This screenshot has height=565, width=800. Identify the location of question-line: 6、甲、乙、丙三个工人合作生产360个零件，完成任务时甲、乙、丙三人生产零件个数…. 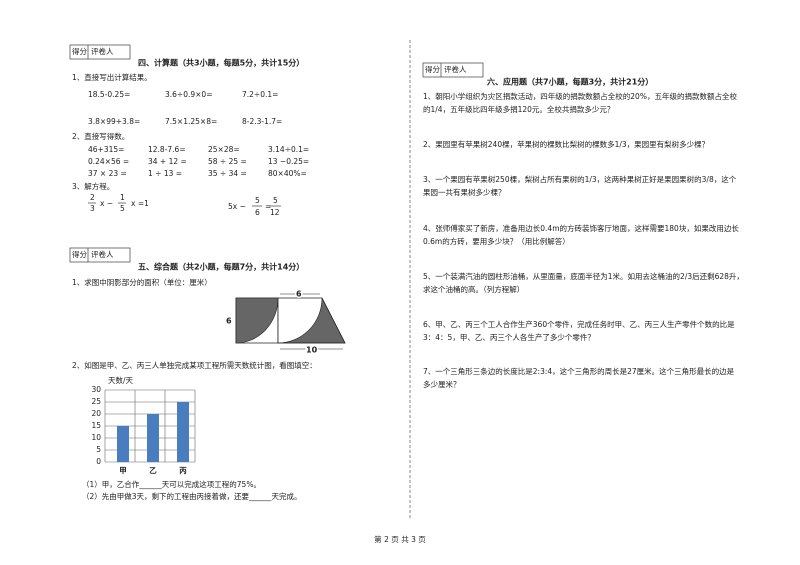
(579, 324).